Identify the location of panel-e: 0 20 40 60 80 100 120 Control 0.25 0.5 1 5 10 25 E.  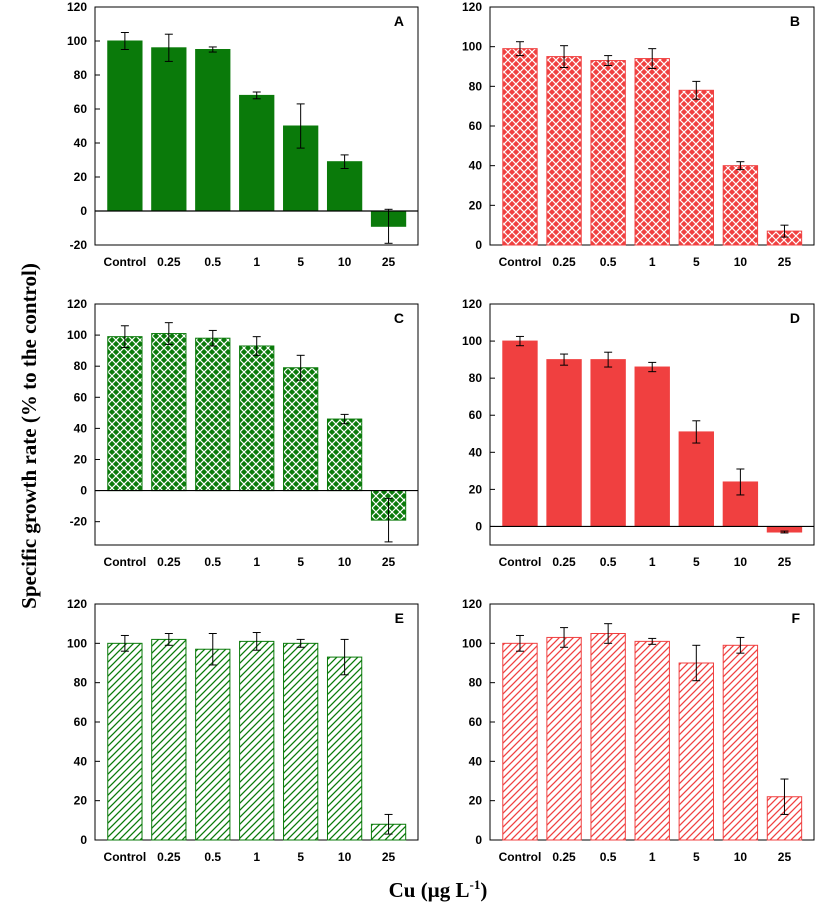
(243, 730).